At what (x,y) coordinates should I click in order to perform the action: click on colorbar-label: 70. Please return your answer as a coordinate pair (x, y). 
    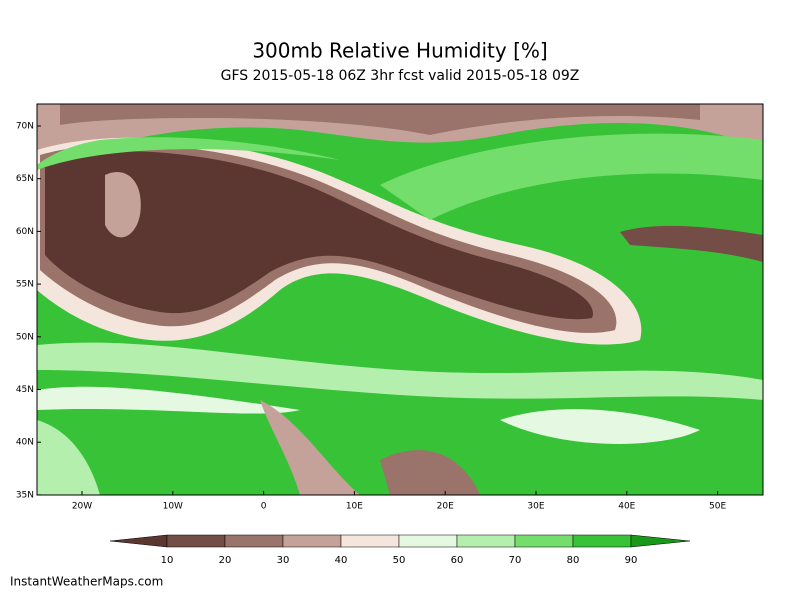
    Looking at the image, I should click on (515, 560).